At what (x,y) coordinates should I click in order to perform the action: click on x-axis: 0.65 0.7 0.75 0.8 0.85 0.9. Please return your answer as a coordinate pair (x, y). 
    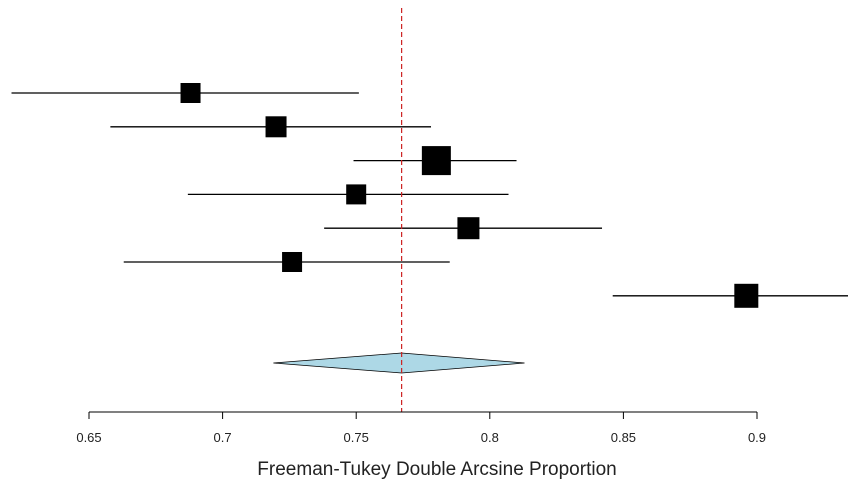
    Looking at the image, I should click on (421, 428).